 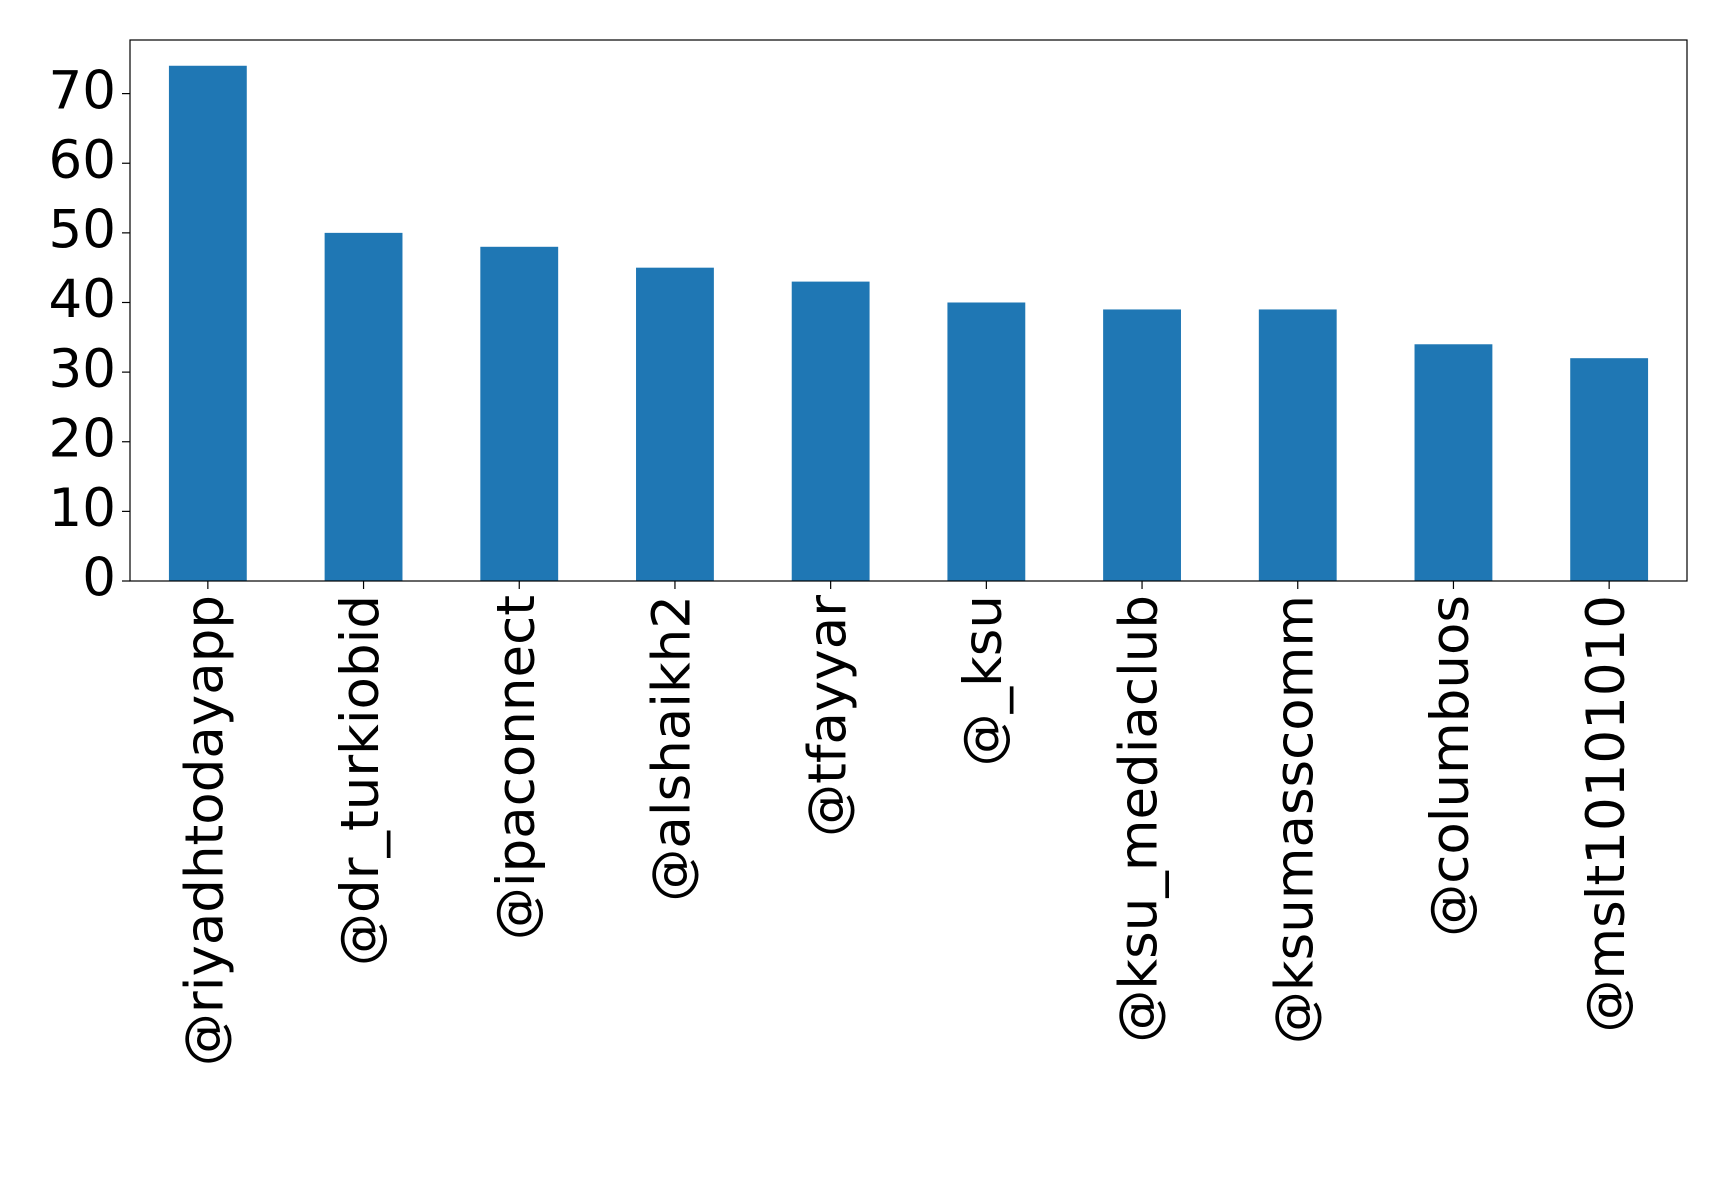 What do you see at coordinates (672, 748) in the screenshot?
I see `x-tick-label: @alshaikh2` at bounding box center [672, 748].